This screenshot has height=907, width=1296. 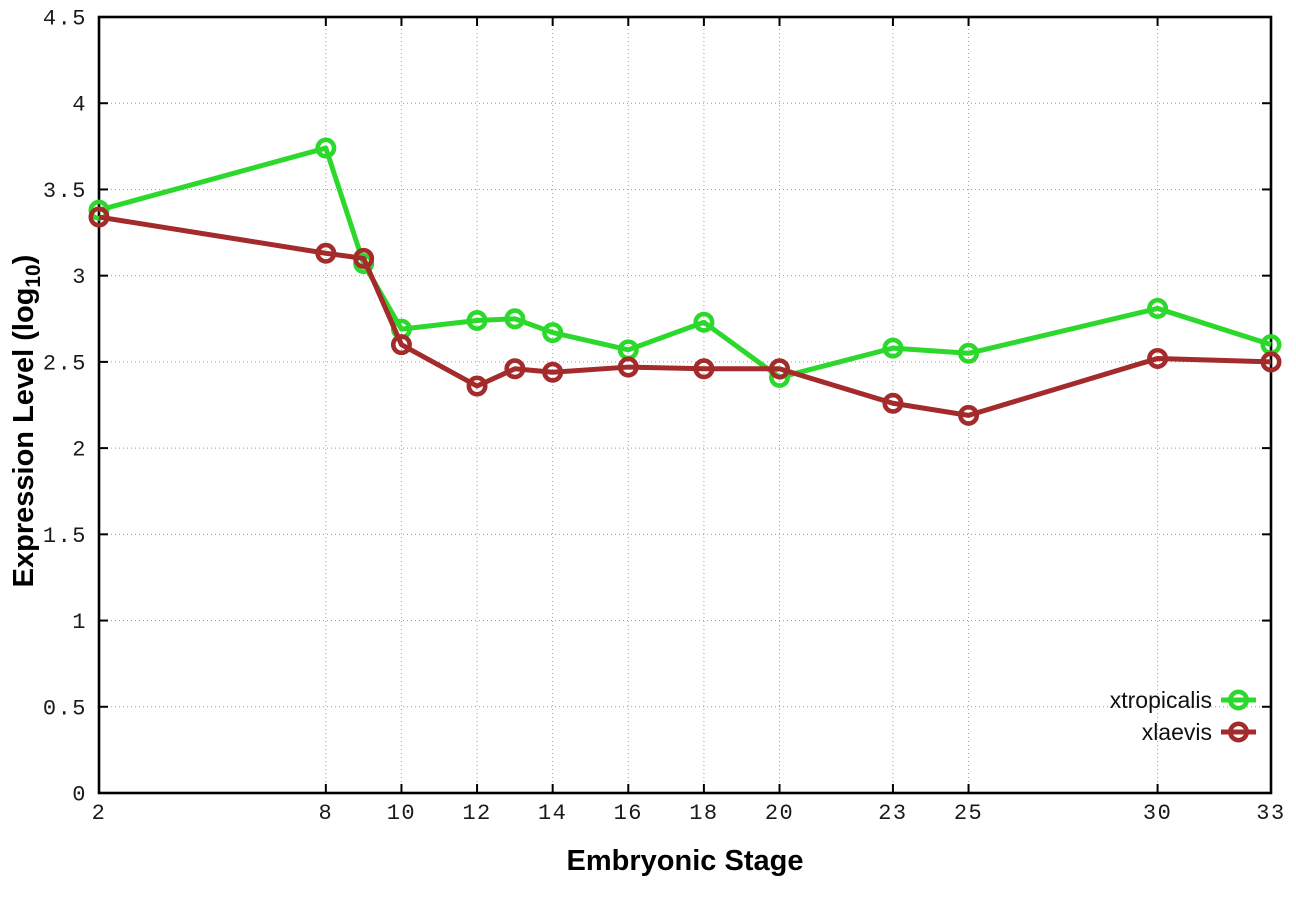 I want to click on y-tick-label: 2, so click(x=79, y=450).